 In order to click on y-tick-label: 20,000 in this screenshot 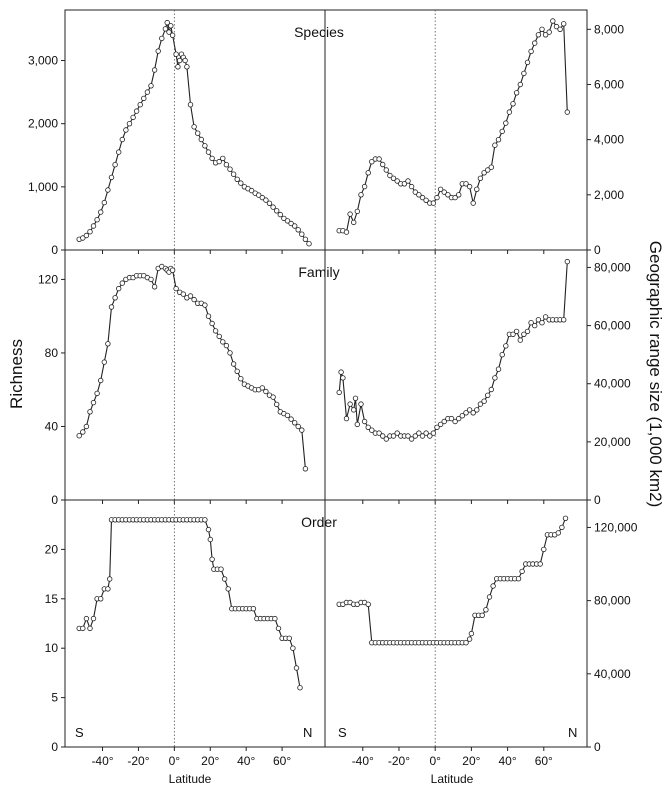, I will do `click(612, 442)`.